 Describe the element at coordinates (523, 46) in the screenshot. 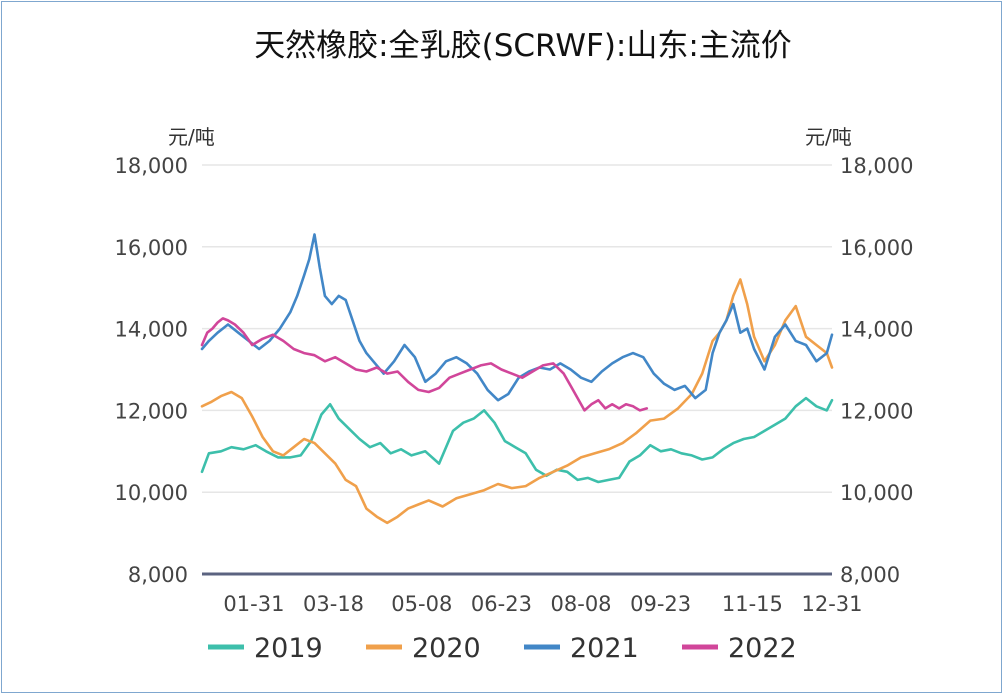

I see `chart-title: 天然橡胶:全乳胶(SCRWF):山东:主流价` at that location.